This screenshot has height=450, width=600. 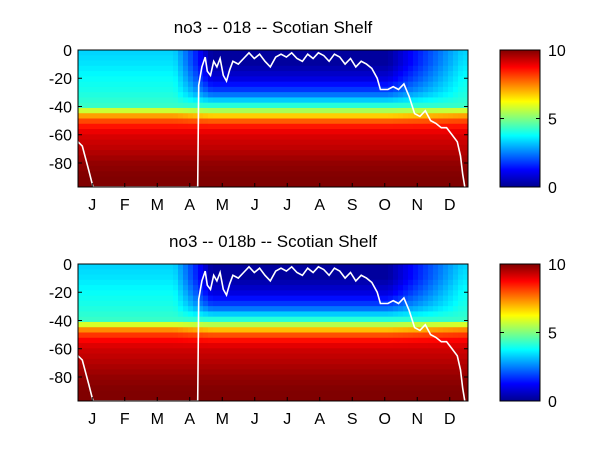 I want to click on x-tick-label: J, so click(x=287, y=205).